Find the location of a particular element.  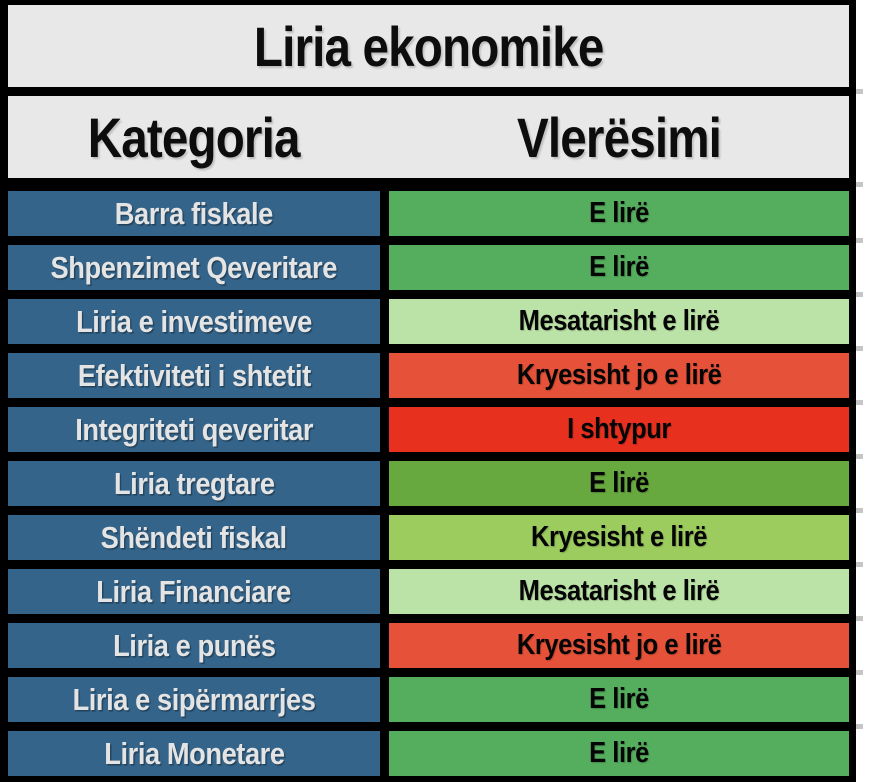

table-title: Liria ekonomike is located at coordinates (429, 46).